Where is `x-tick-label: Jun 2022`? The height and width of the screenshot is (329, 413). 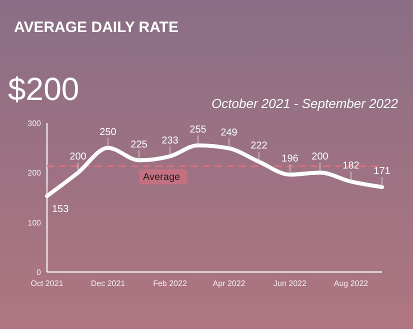
x-tick-label: Jun 2022 is located at coordinates (291, 283).